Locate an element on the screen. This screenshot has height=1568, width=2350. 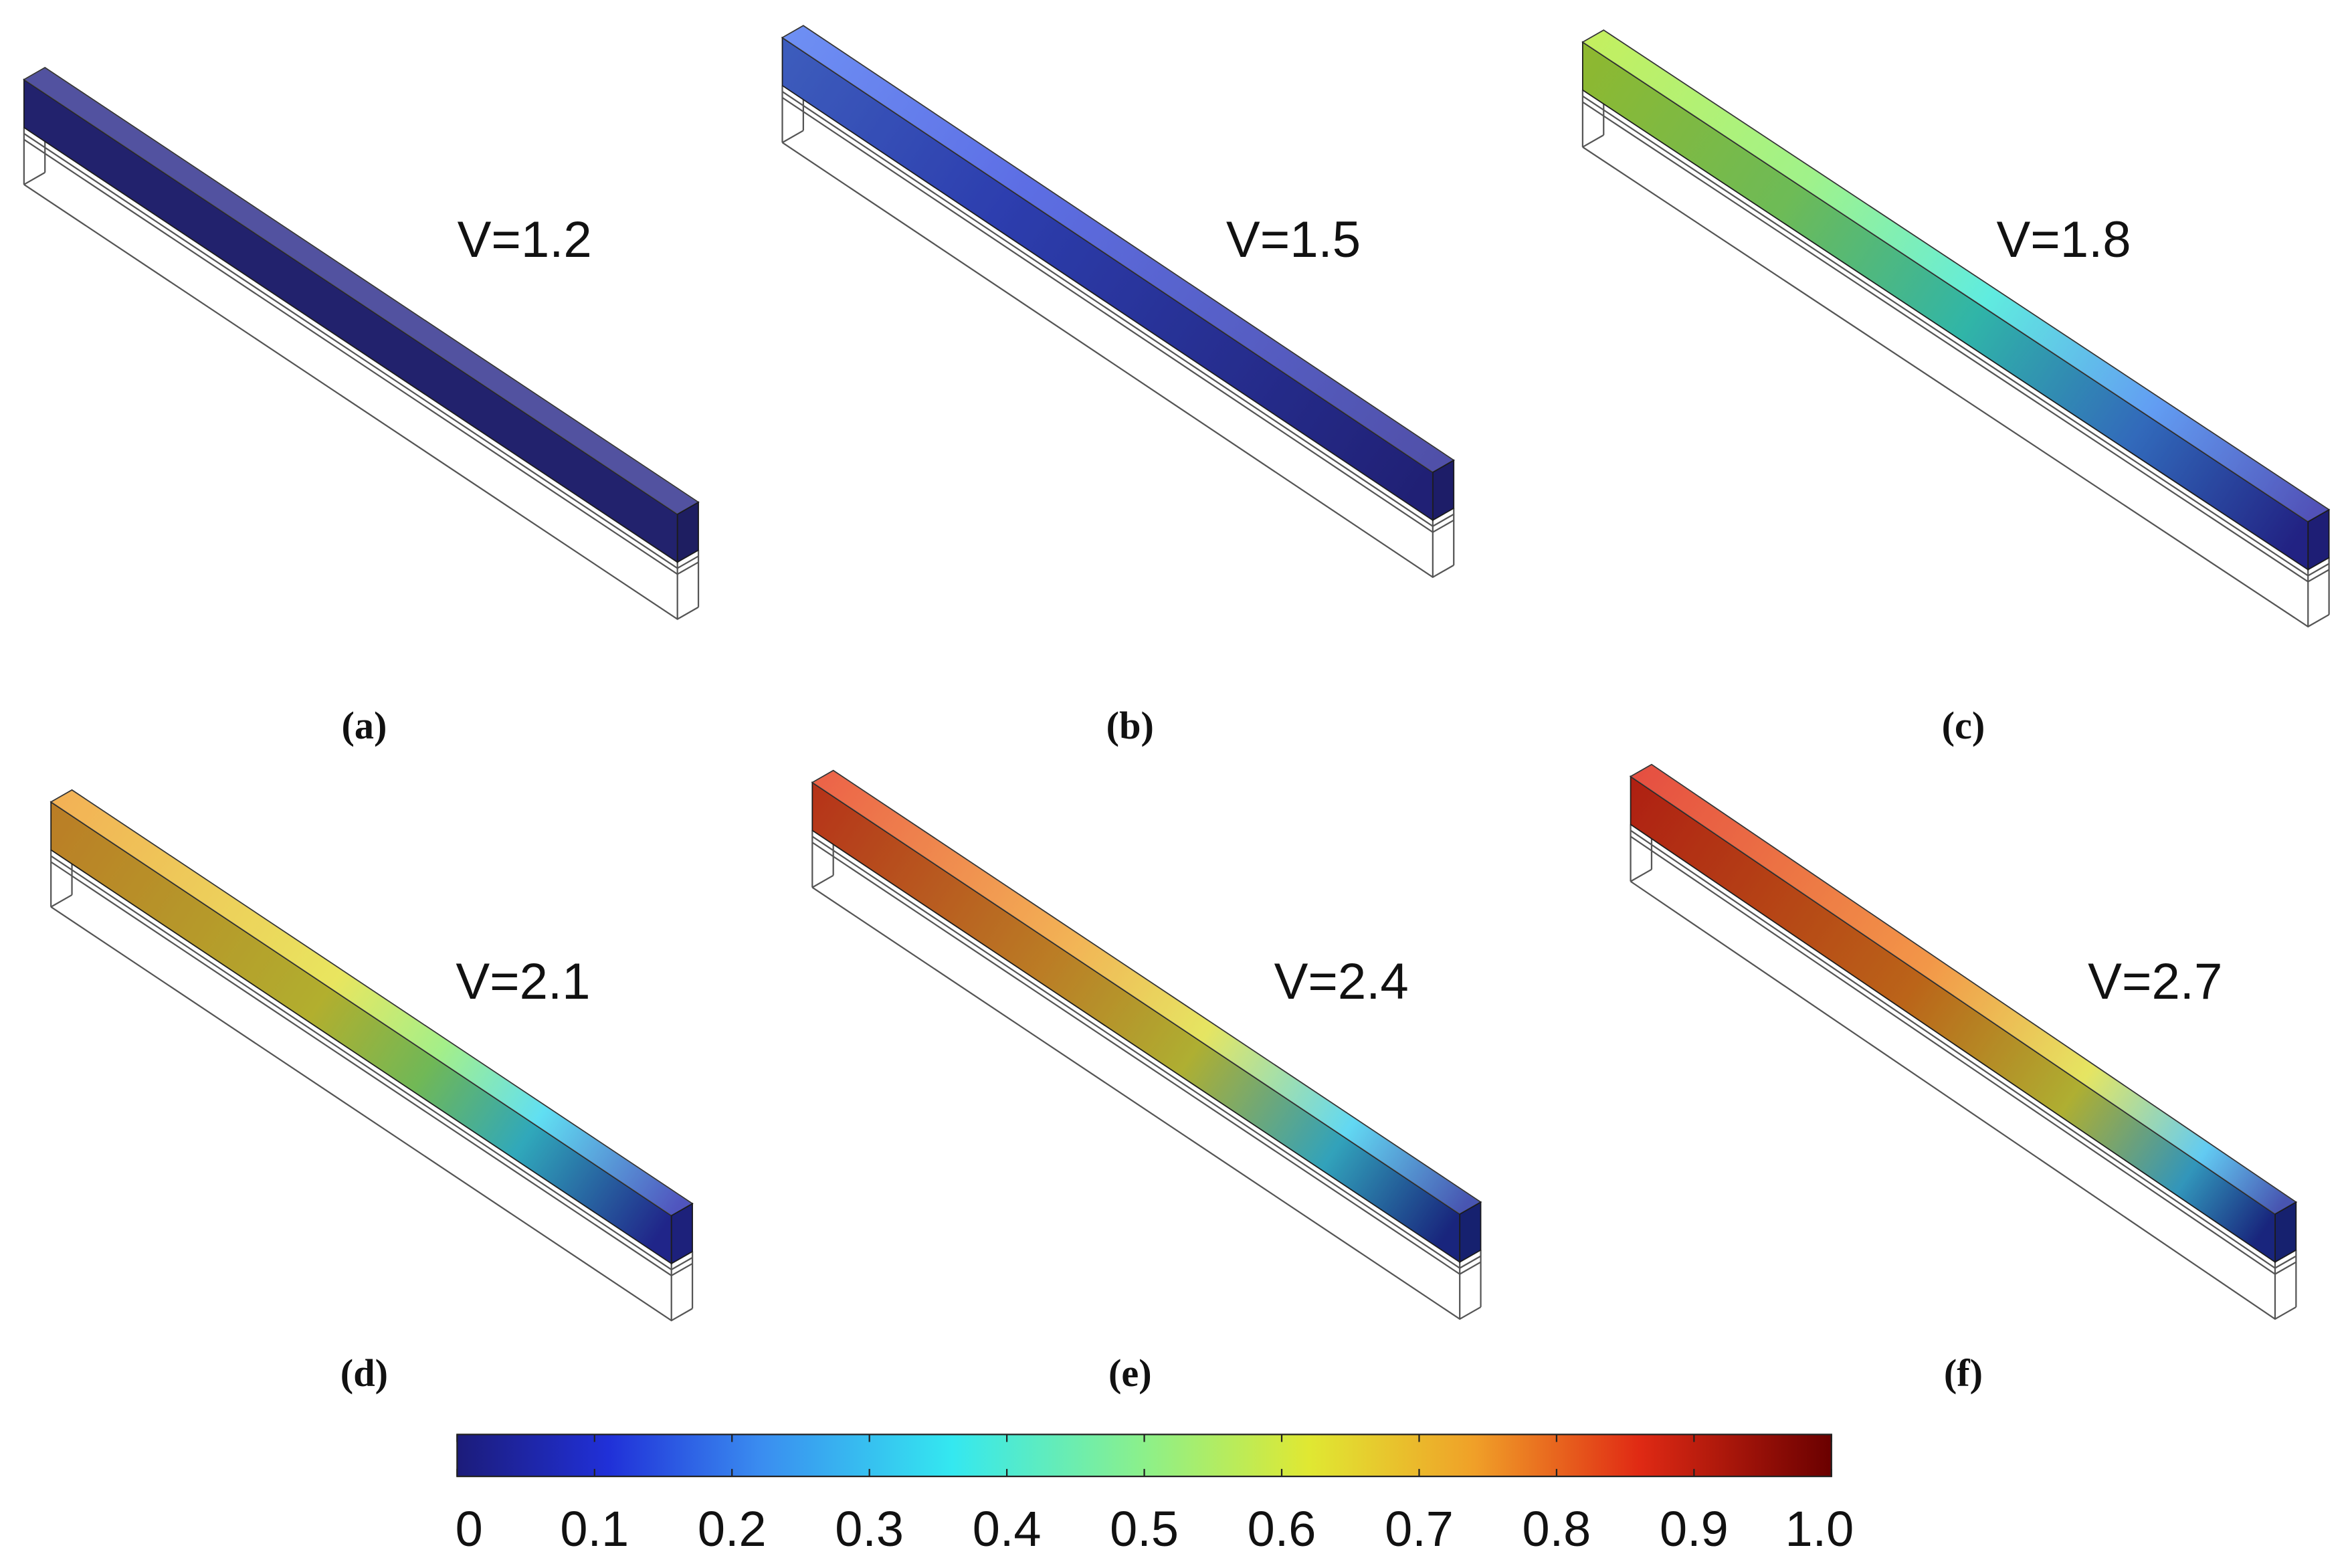
colorbar-tick-label: 0.5 is located at coordinates (1144, 1529).